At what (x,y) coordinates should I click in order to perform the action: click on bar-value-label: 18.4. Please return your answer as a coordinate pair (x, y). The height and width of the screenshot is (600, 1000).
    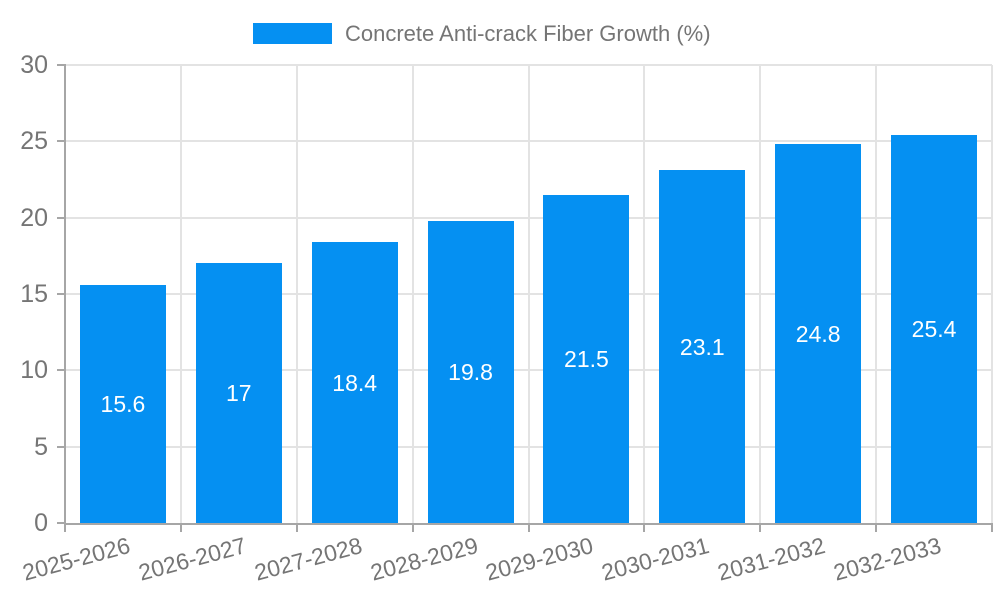
    Looking at the image, I should click on (355, 382).